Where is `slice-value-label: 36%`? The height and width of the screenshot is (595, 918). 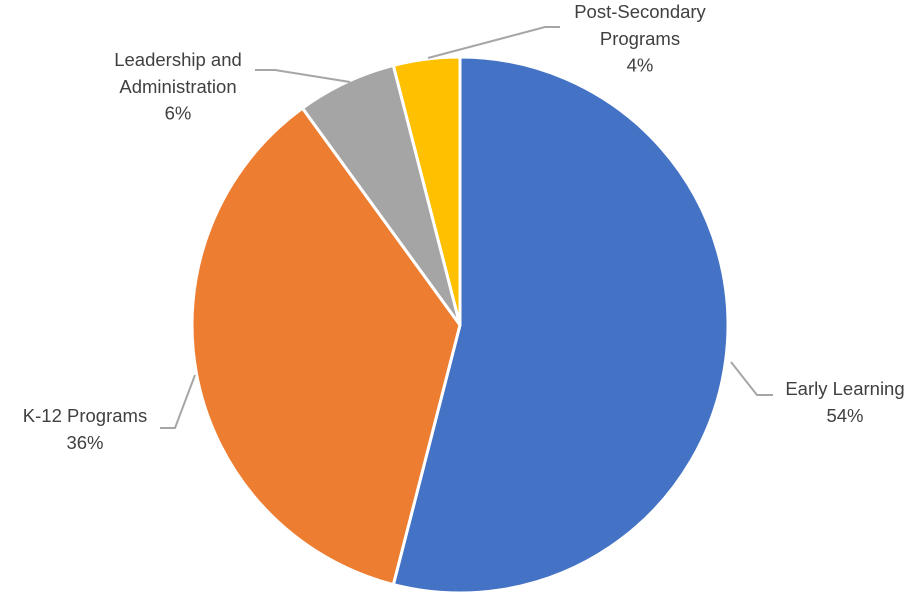
slice-value-label: 36% is located at coordinates (84, 442).